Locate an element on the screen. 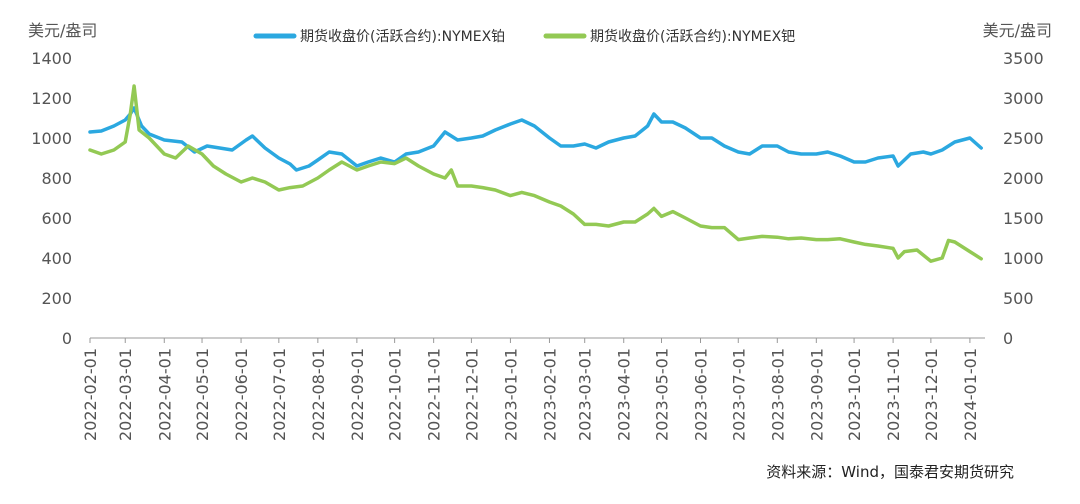 The image size is (1080, 504). right-y-tick-label: 500 is located at coordinates (1018, 298).